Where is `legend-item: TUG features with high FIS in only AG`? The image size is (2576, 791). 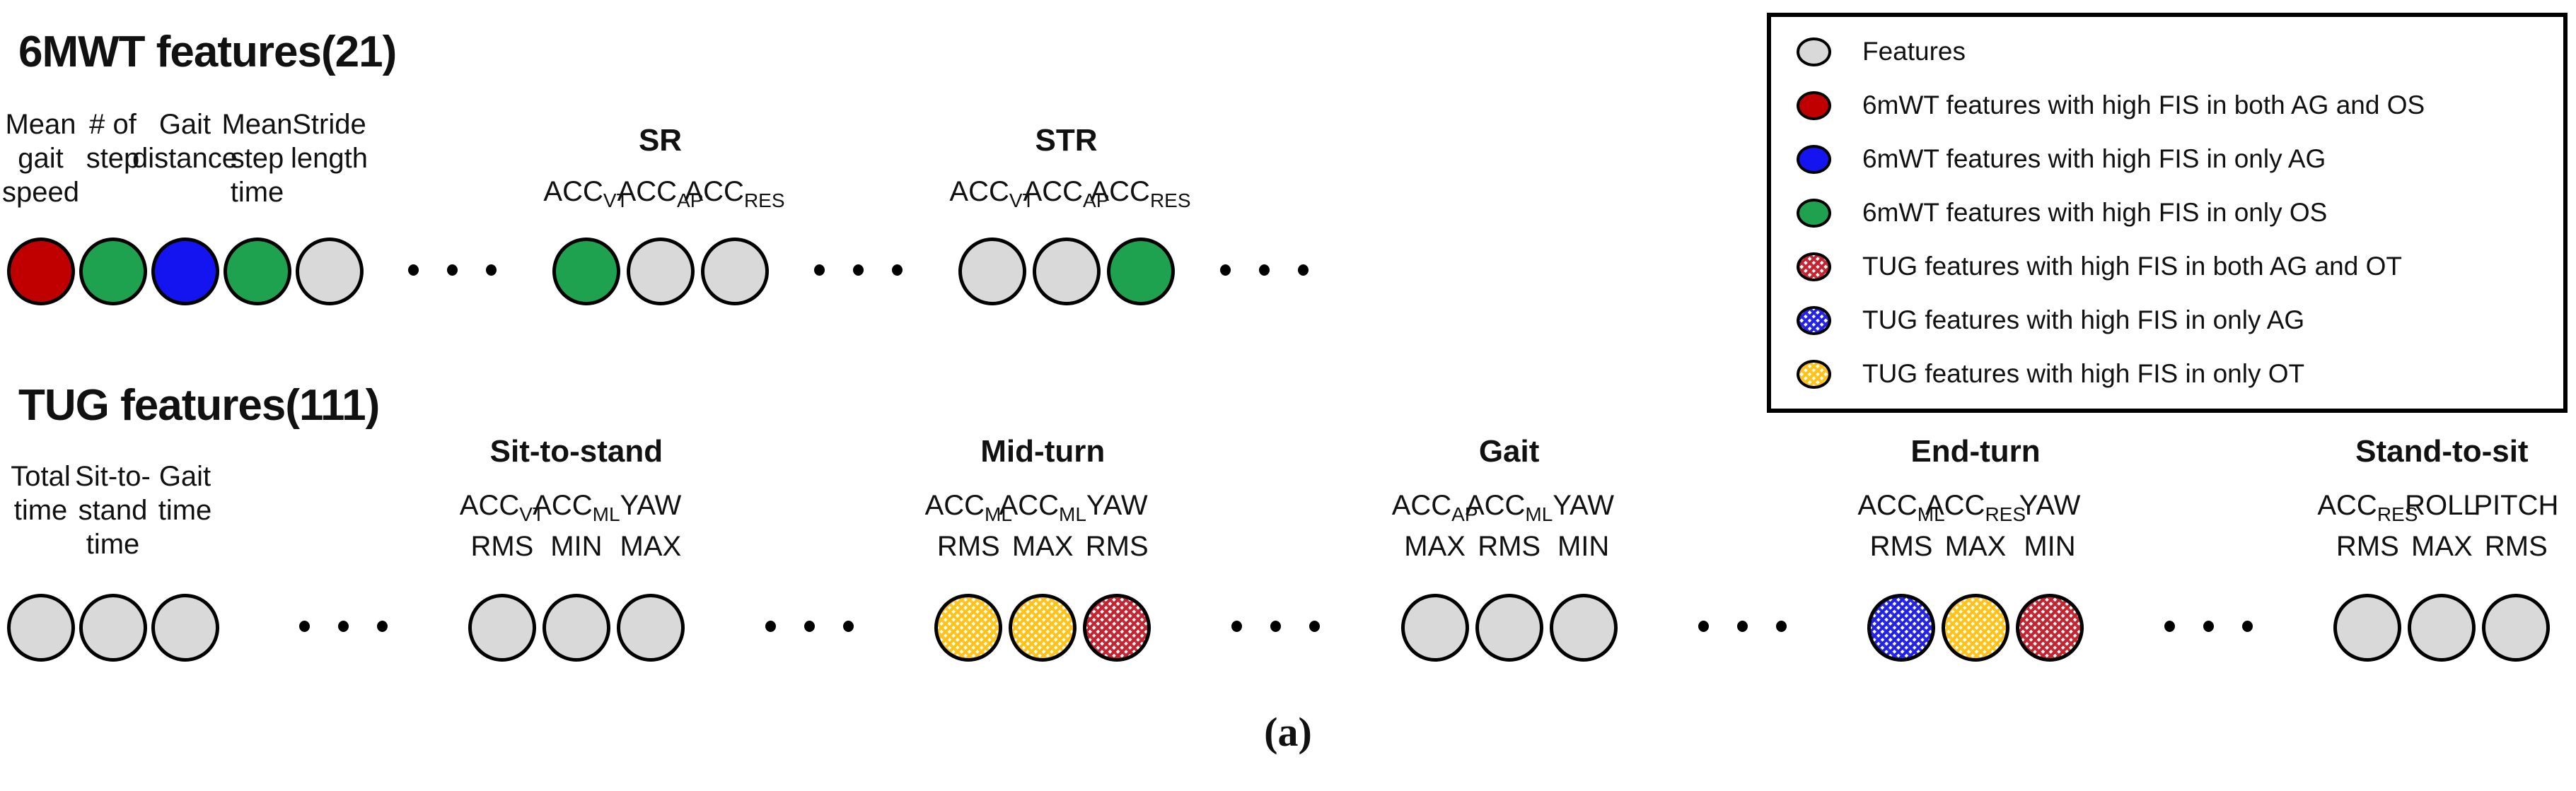
legend-item: TUG features with high FIS in only AG is located at coordinates (2167, 320).